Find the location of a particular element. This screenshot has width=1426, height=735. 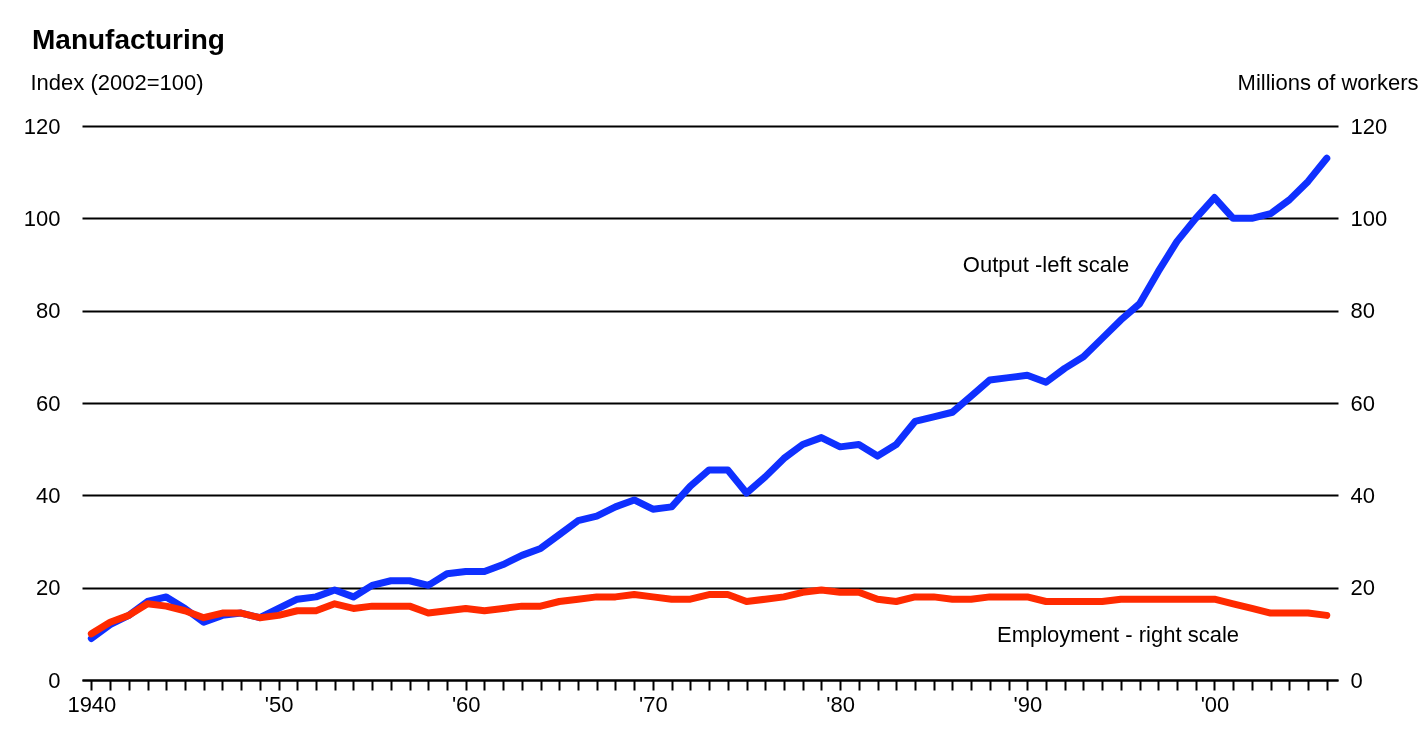

y-tick-label: 0 is located at coordinates (54, 680).